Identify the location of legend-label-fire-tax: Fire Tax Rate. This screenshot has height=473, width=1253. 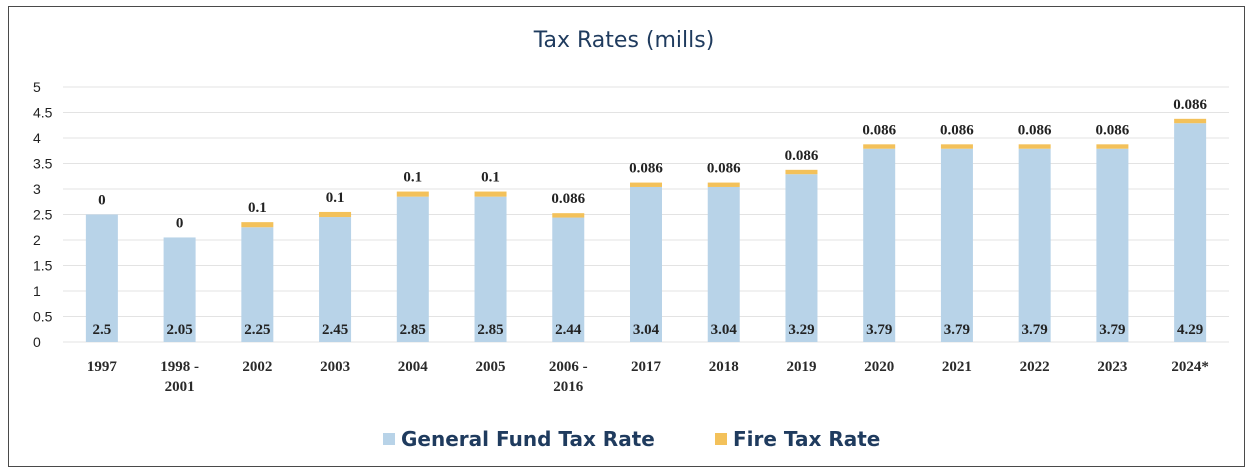
(806, 439).